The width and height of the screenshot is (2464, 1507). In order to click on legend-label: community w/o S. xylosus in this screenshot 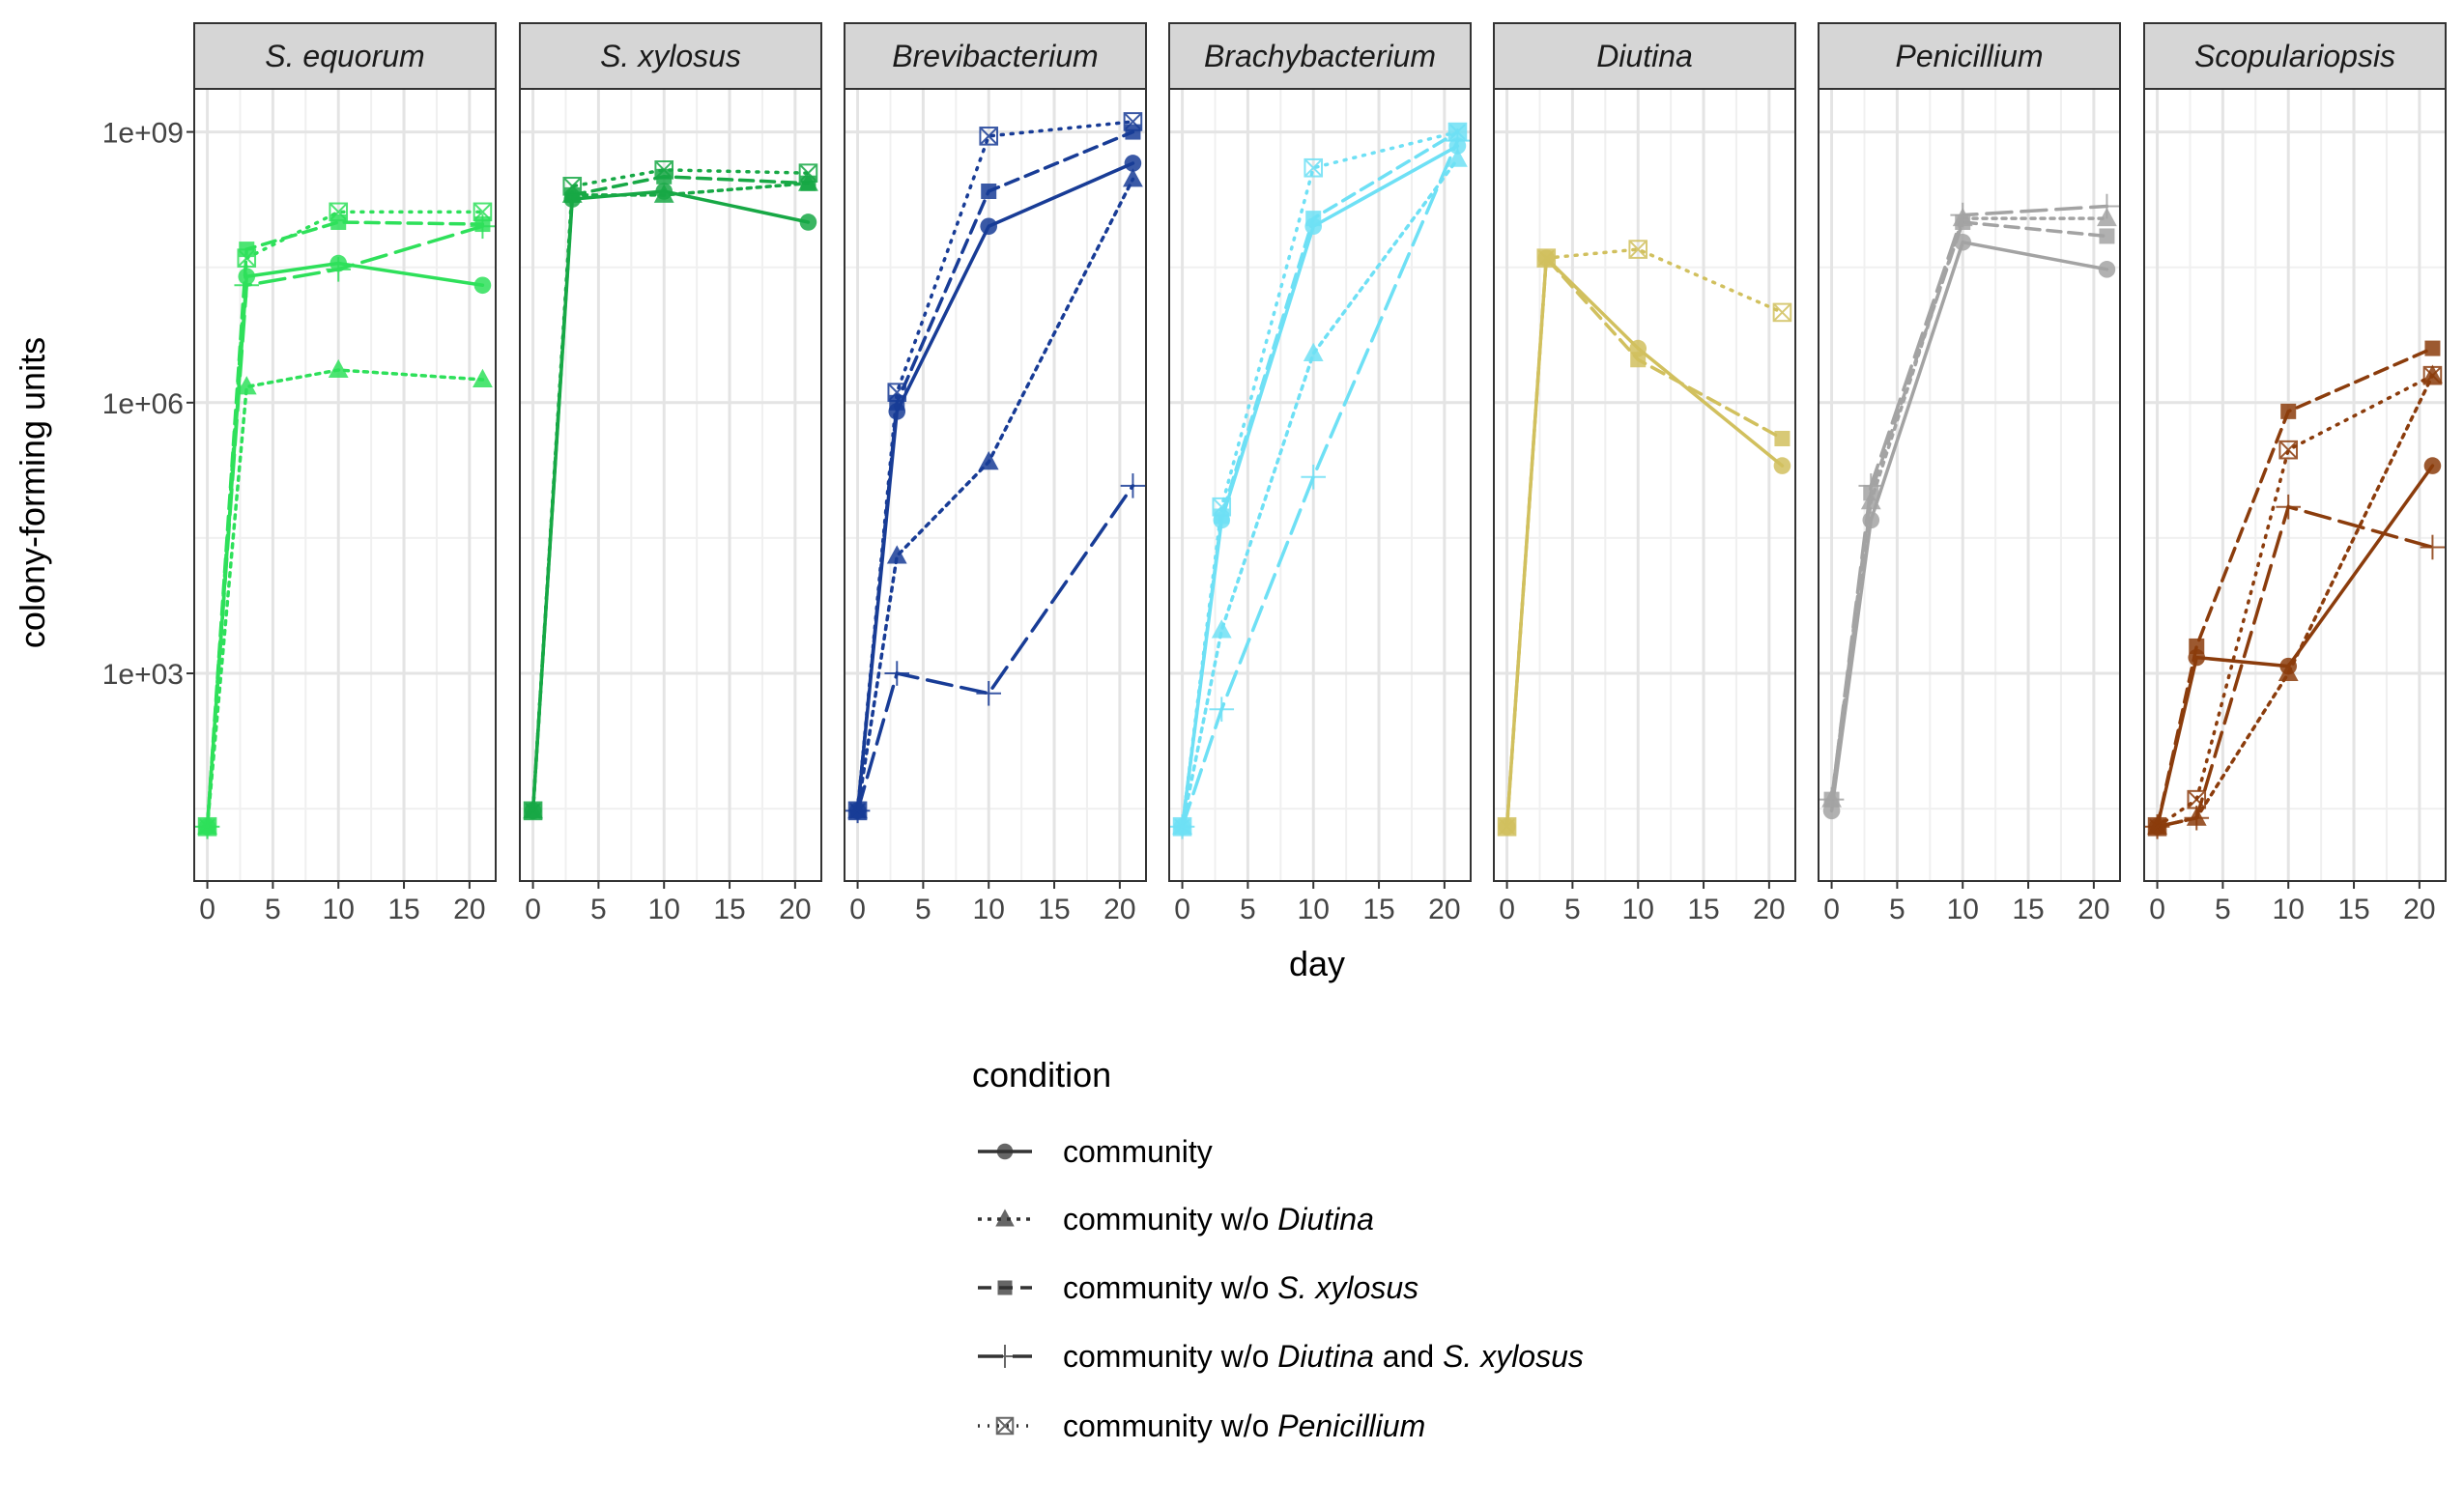, I will do `click(1240, 1287)`.